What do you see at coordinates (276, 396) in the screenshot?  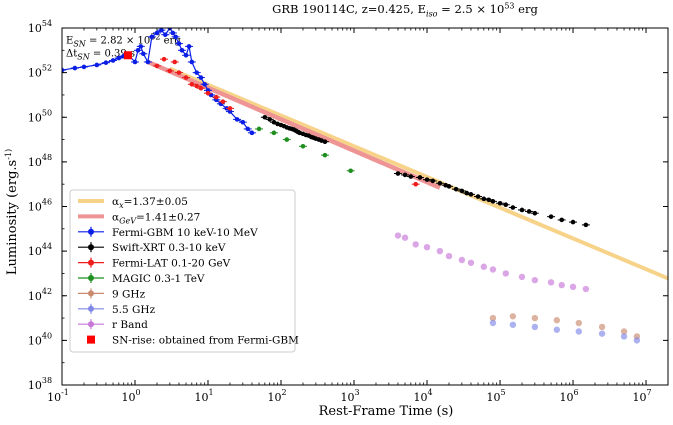 I see `x-tick-label: 10²` at bounding box center [276, 396].